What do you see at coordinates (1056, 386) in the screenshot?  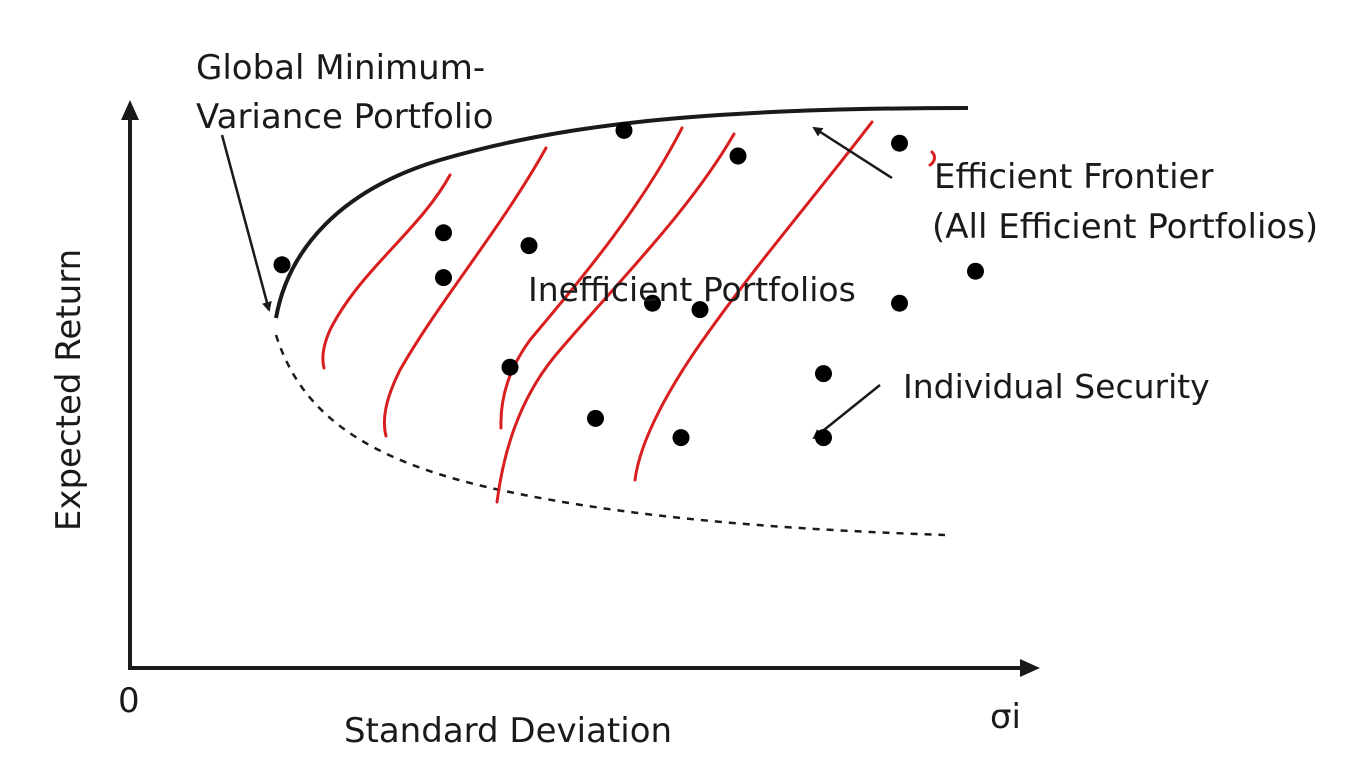 I see `security-label: Individual Security` at bounding box center [1056, 386].